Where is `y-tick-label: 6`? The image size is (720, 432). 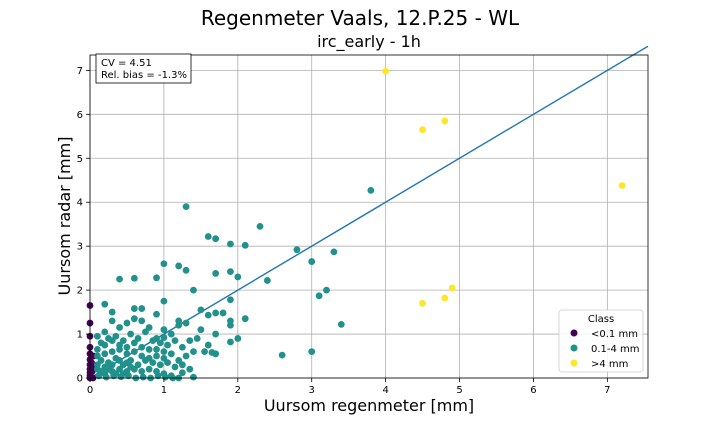 y-tick-label: 6 is located at coordinates (80, 115).